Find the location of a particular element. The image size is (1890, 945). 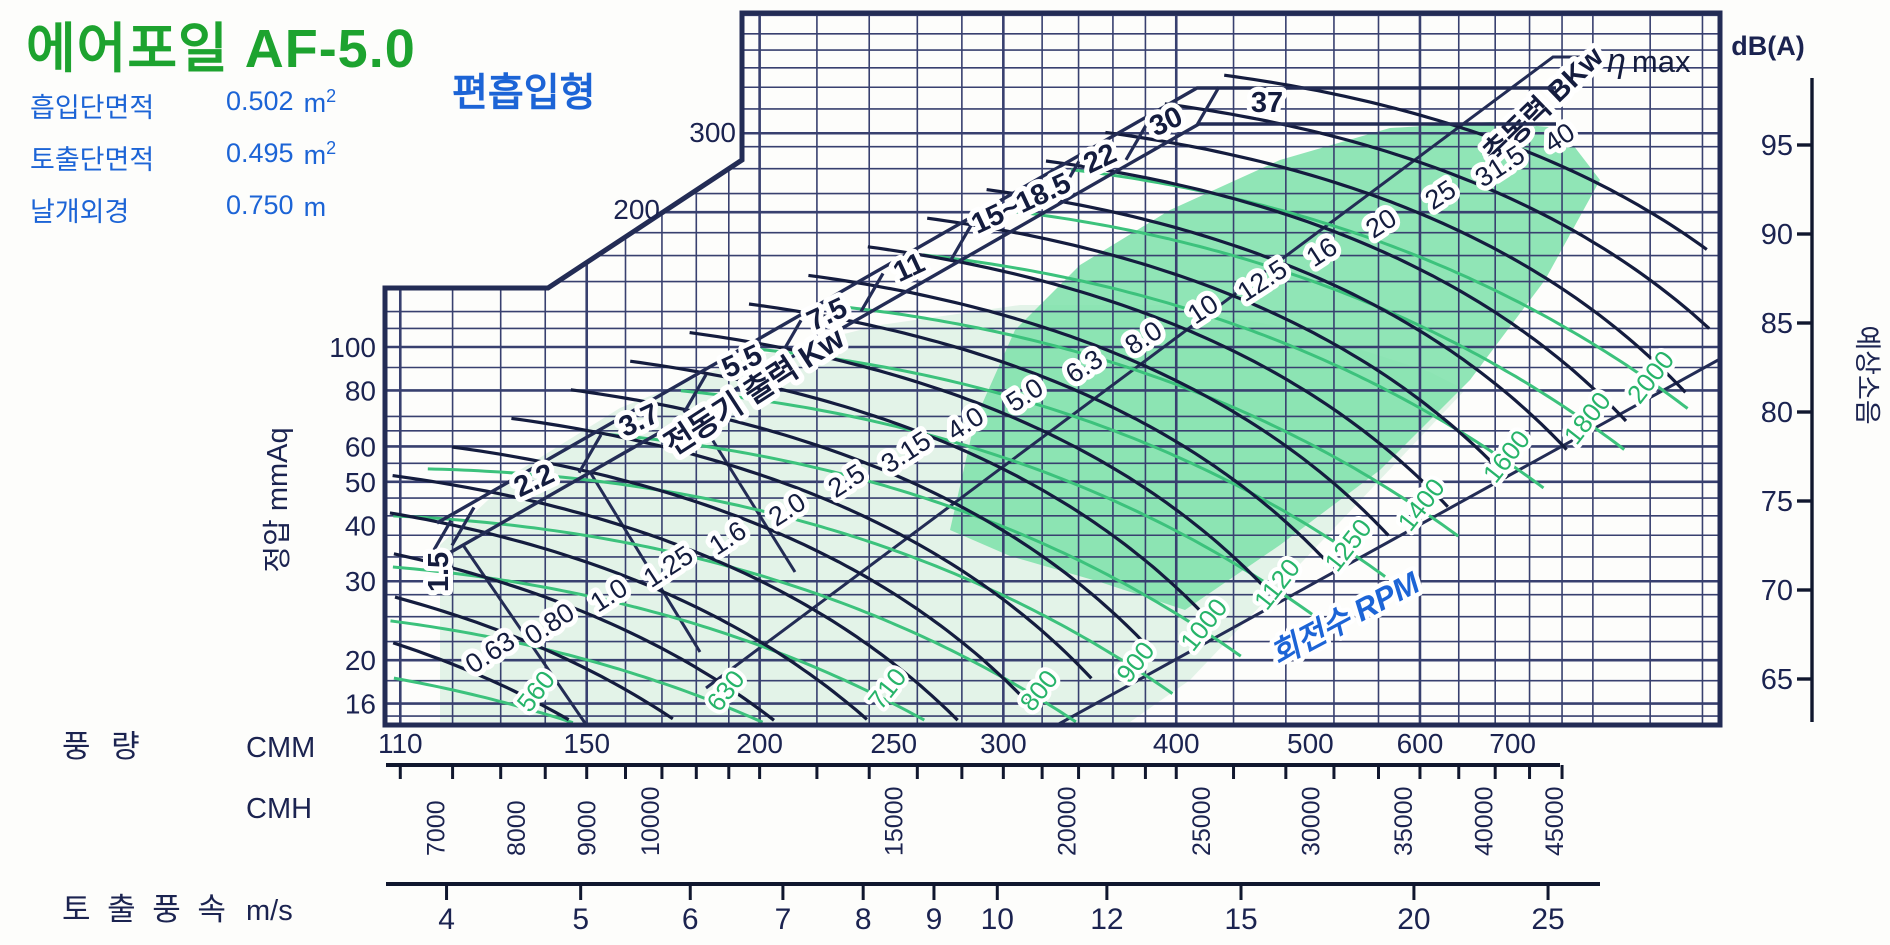

spec-unit: m is located at coordinates (315, 207).